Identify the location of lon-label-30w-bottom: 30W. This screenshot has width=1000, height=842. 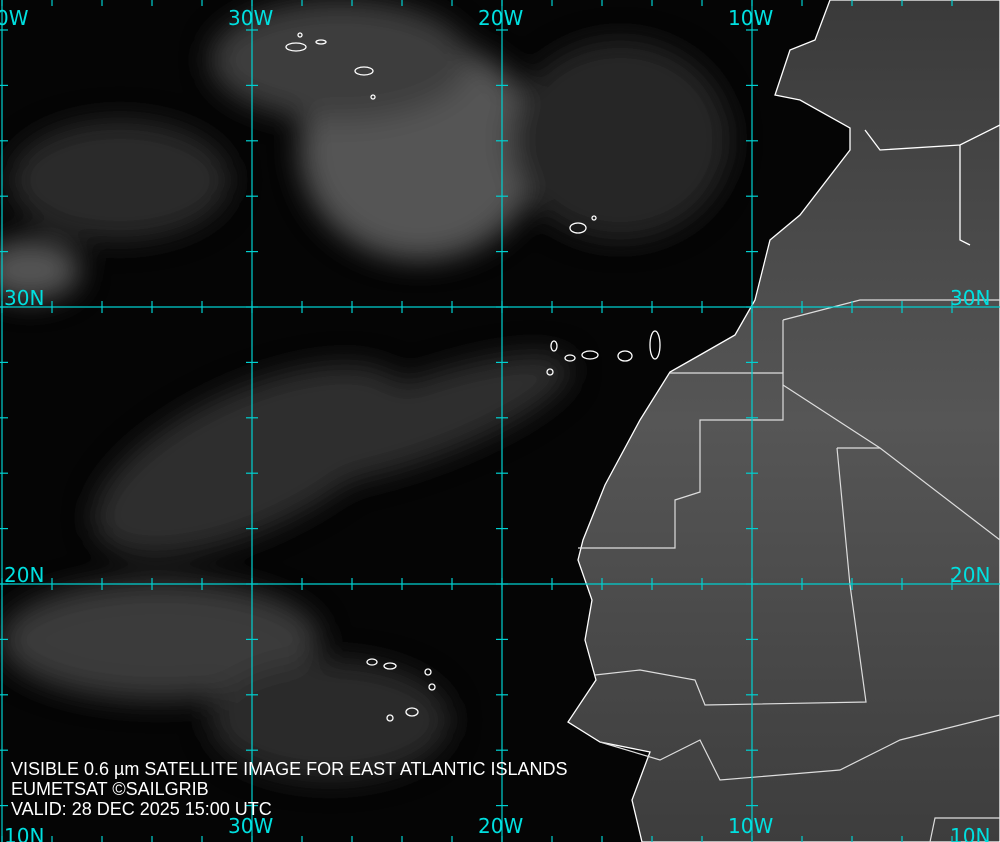
(251, 826).